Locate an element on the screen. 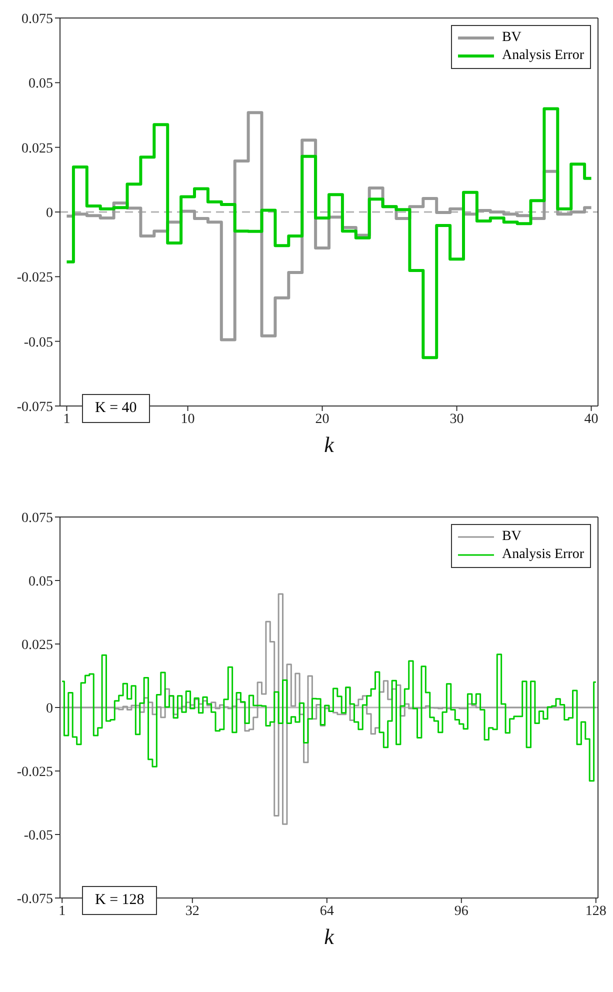  x-tick-label: 64 is located at coordinates (327, 911).